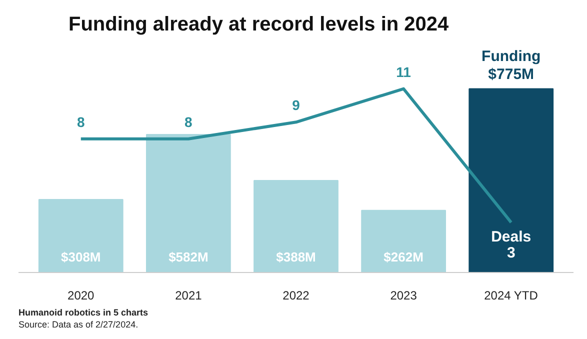 The image size is (587, 339). Describe the element at coordinates (511, 56) in the screenshot. I see `series-label: Funding` at that location.